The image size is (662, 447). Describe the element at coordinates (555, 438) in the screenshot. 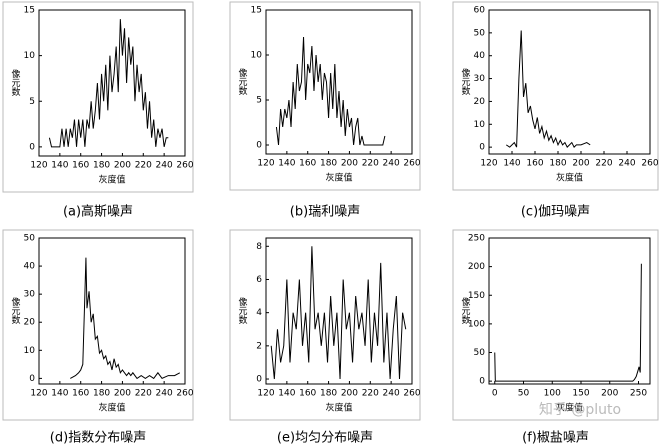

I see `caption: (f)椒盐噪声` at that location.